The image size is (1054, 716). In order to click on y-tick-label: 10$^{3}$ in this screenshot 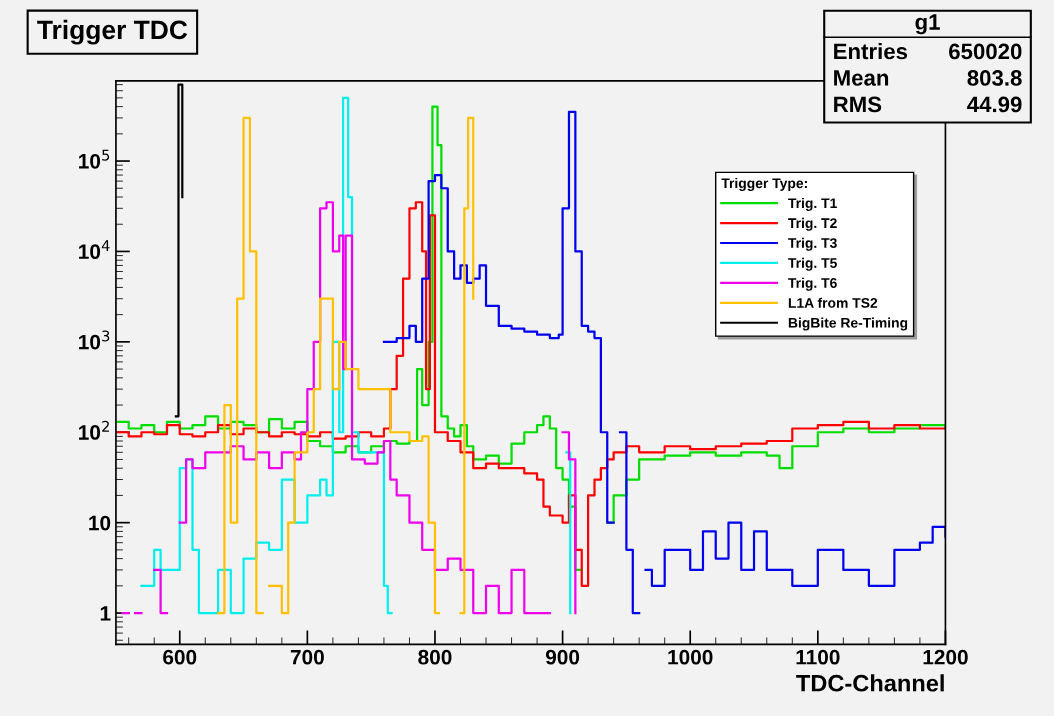, I will do `click(94, 340)`.